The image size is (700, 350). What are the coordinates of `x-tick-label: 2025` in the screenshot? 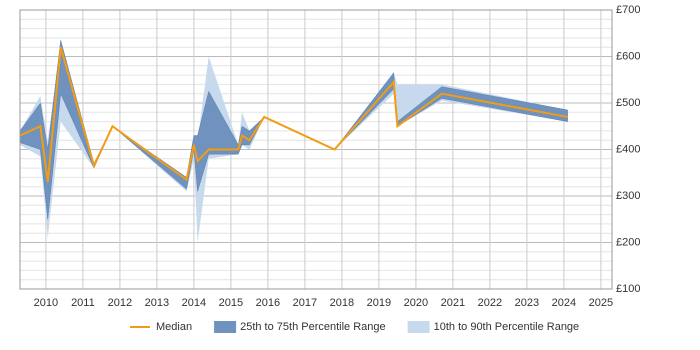 It's located at (601, 303).